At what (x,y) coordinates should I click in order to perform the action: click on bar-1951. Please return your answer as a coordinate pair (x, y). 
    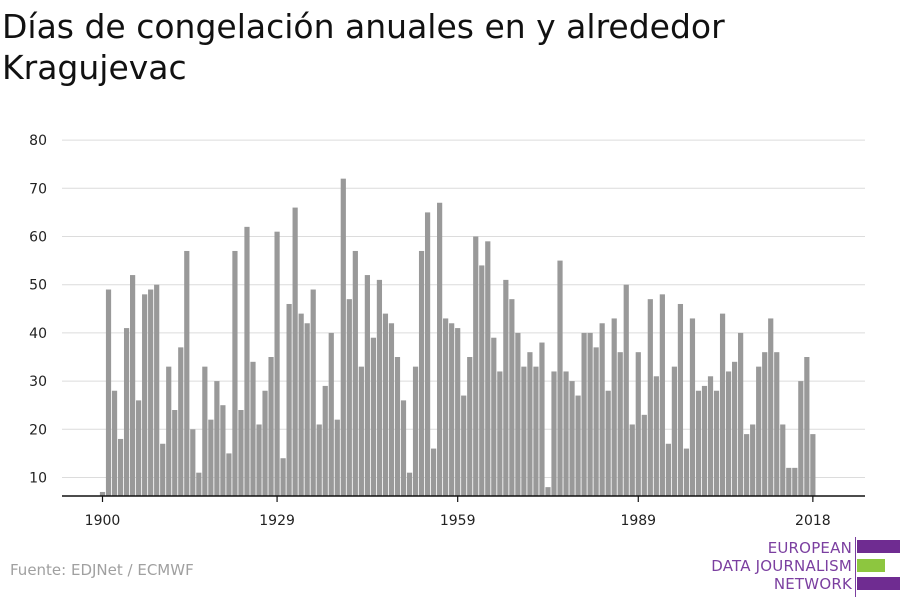
    Looking at the image, I should click on (409, 484).